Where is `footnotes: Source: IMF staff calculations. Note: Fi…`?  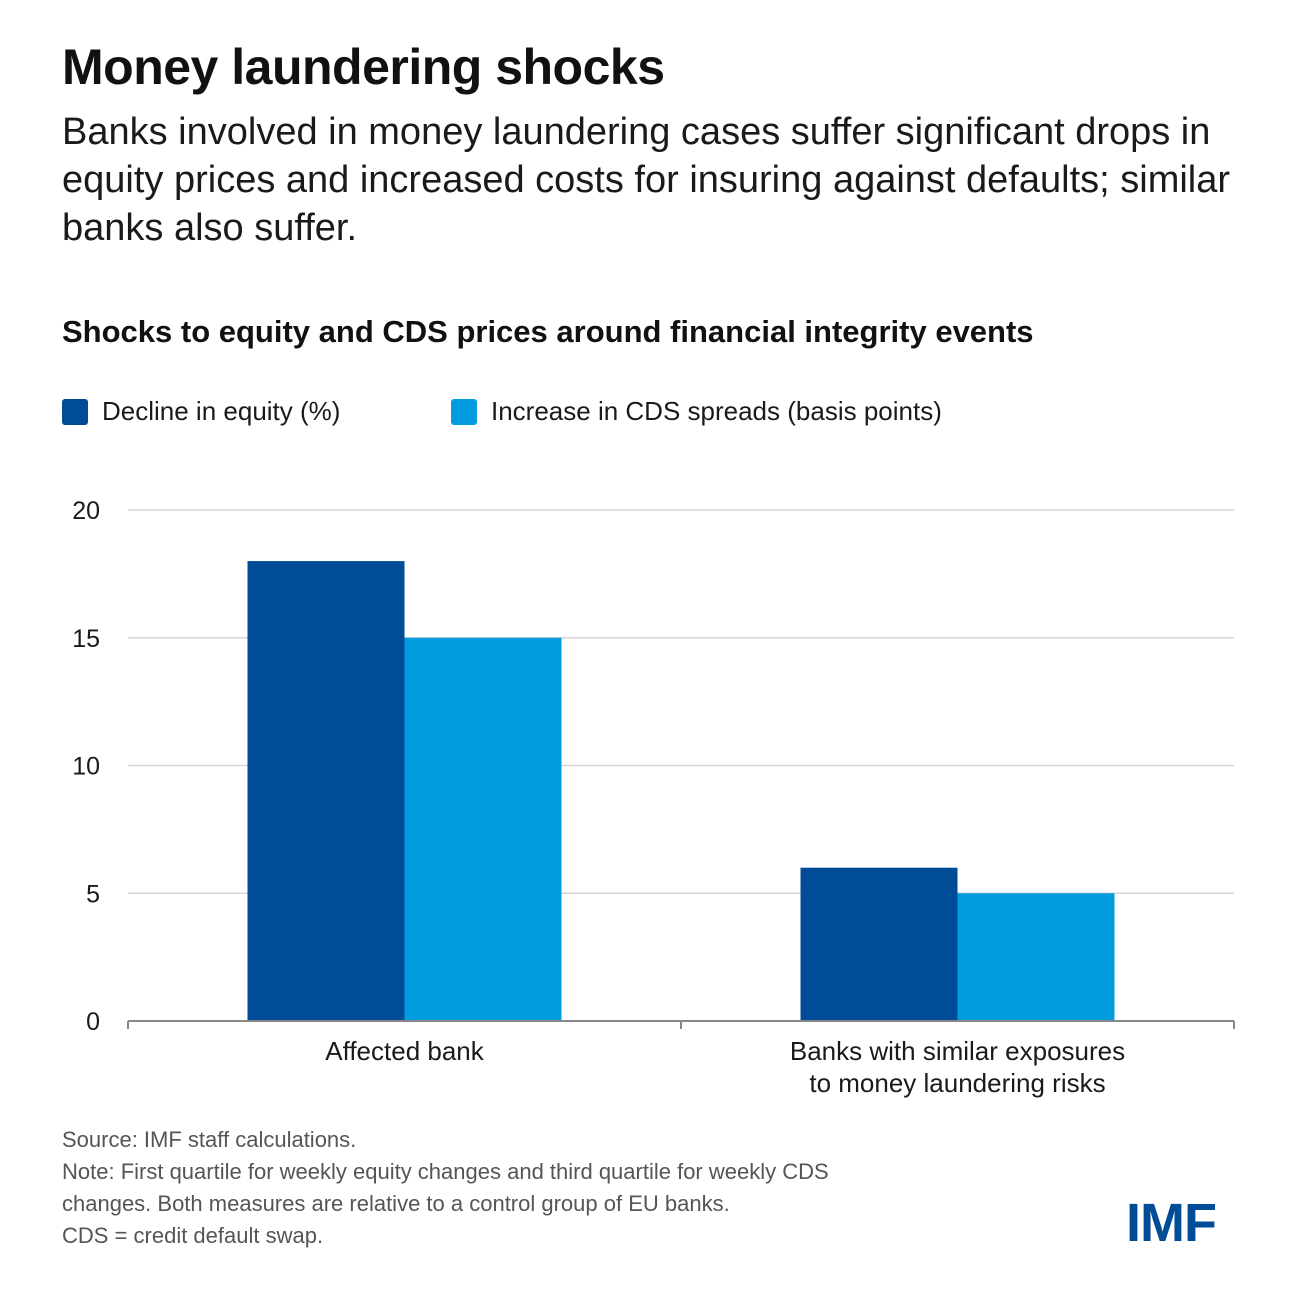 footnotes: Source: IMF staff calculations. Note: Fi… is located at coordinates (562, 1188).